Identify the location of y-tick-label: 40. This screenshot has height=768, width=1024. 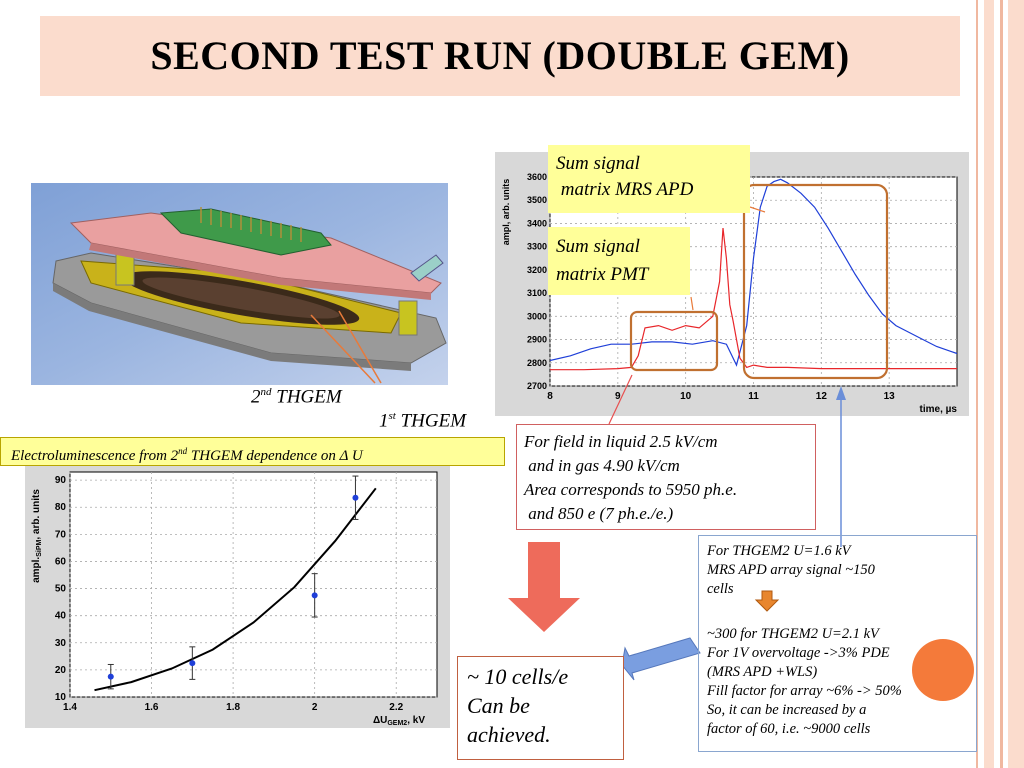
(61, 616).